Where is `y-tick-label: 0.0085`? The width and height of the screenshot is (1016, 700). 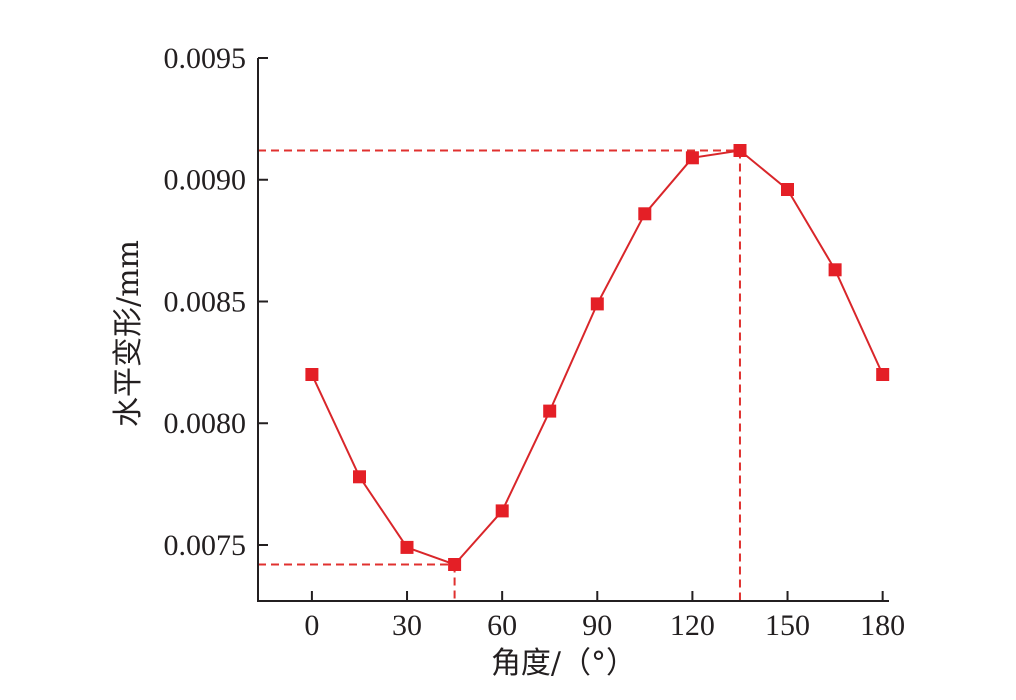
y-tick-label: 0.0085 is located at coordinates (205, 301).